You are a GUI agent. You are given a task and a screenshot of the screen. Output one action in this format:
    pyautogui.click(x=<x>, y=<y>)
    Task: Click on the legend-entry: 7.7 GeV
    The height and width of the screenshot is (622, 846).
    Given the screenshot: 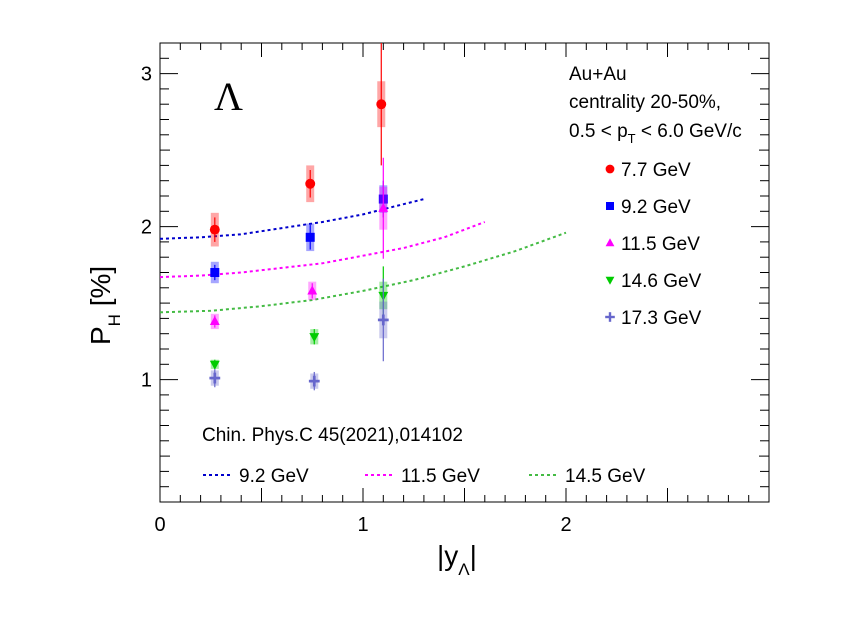 What is the action you would take?
    pyautogui.click(x=648, y=170)
    